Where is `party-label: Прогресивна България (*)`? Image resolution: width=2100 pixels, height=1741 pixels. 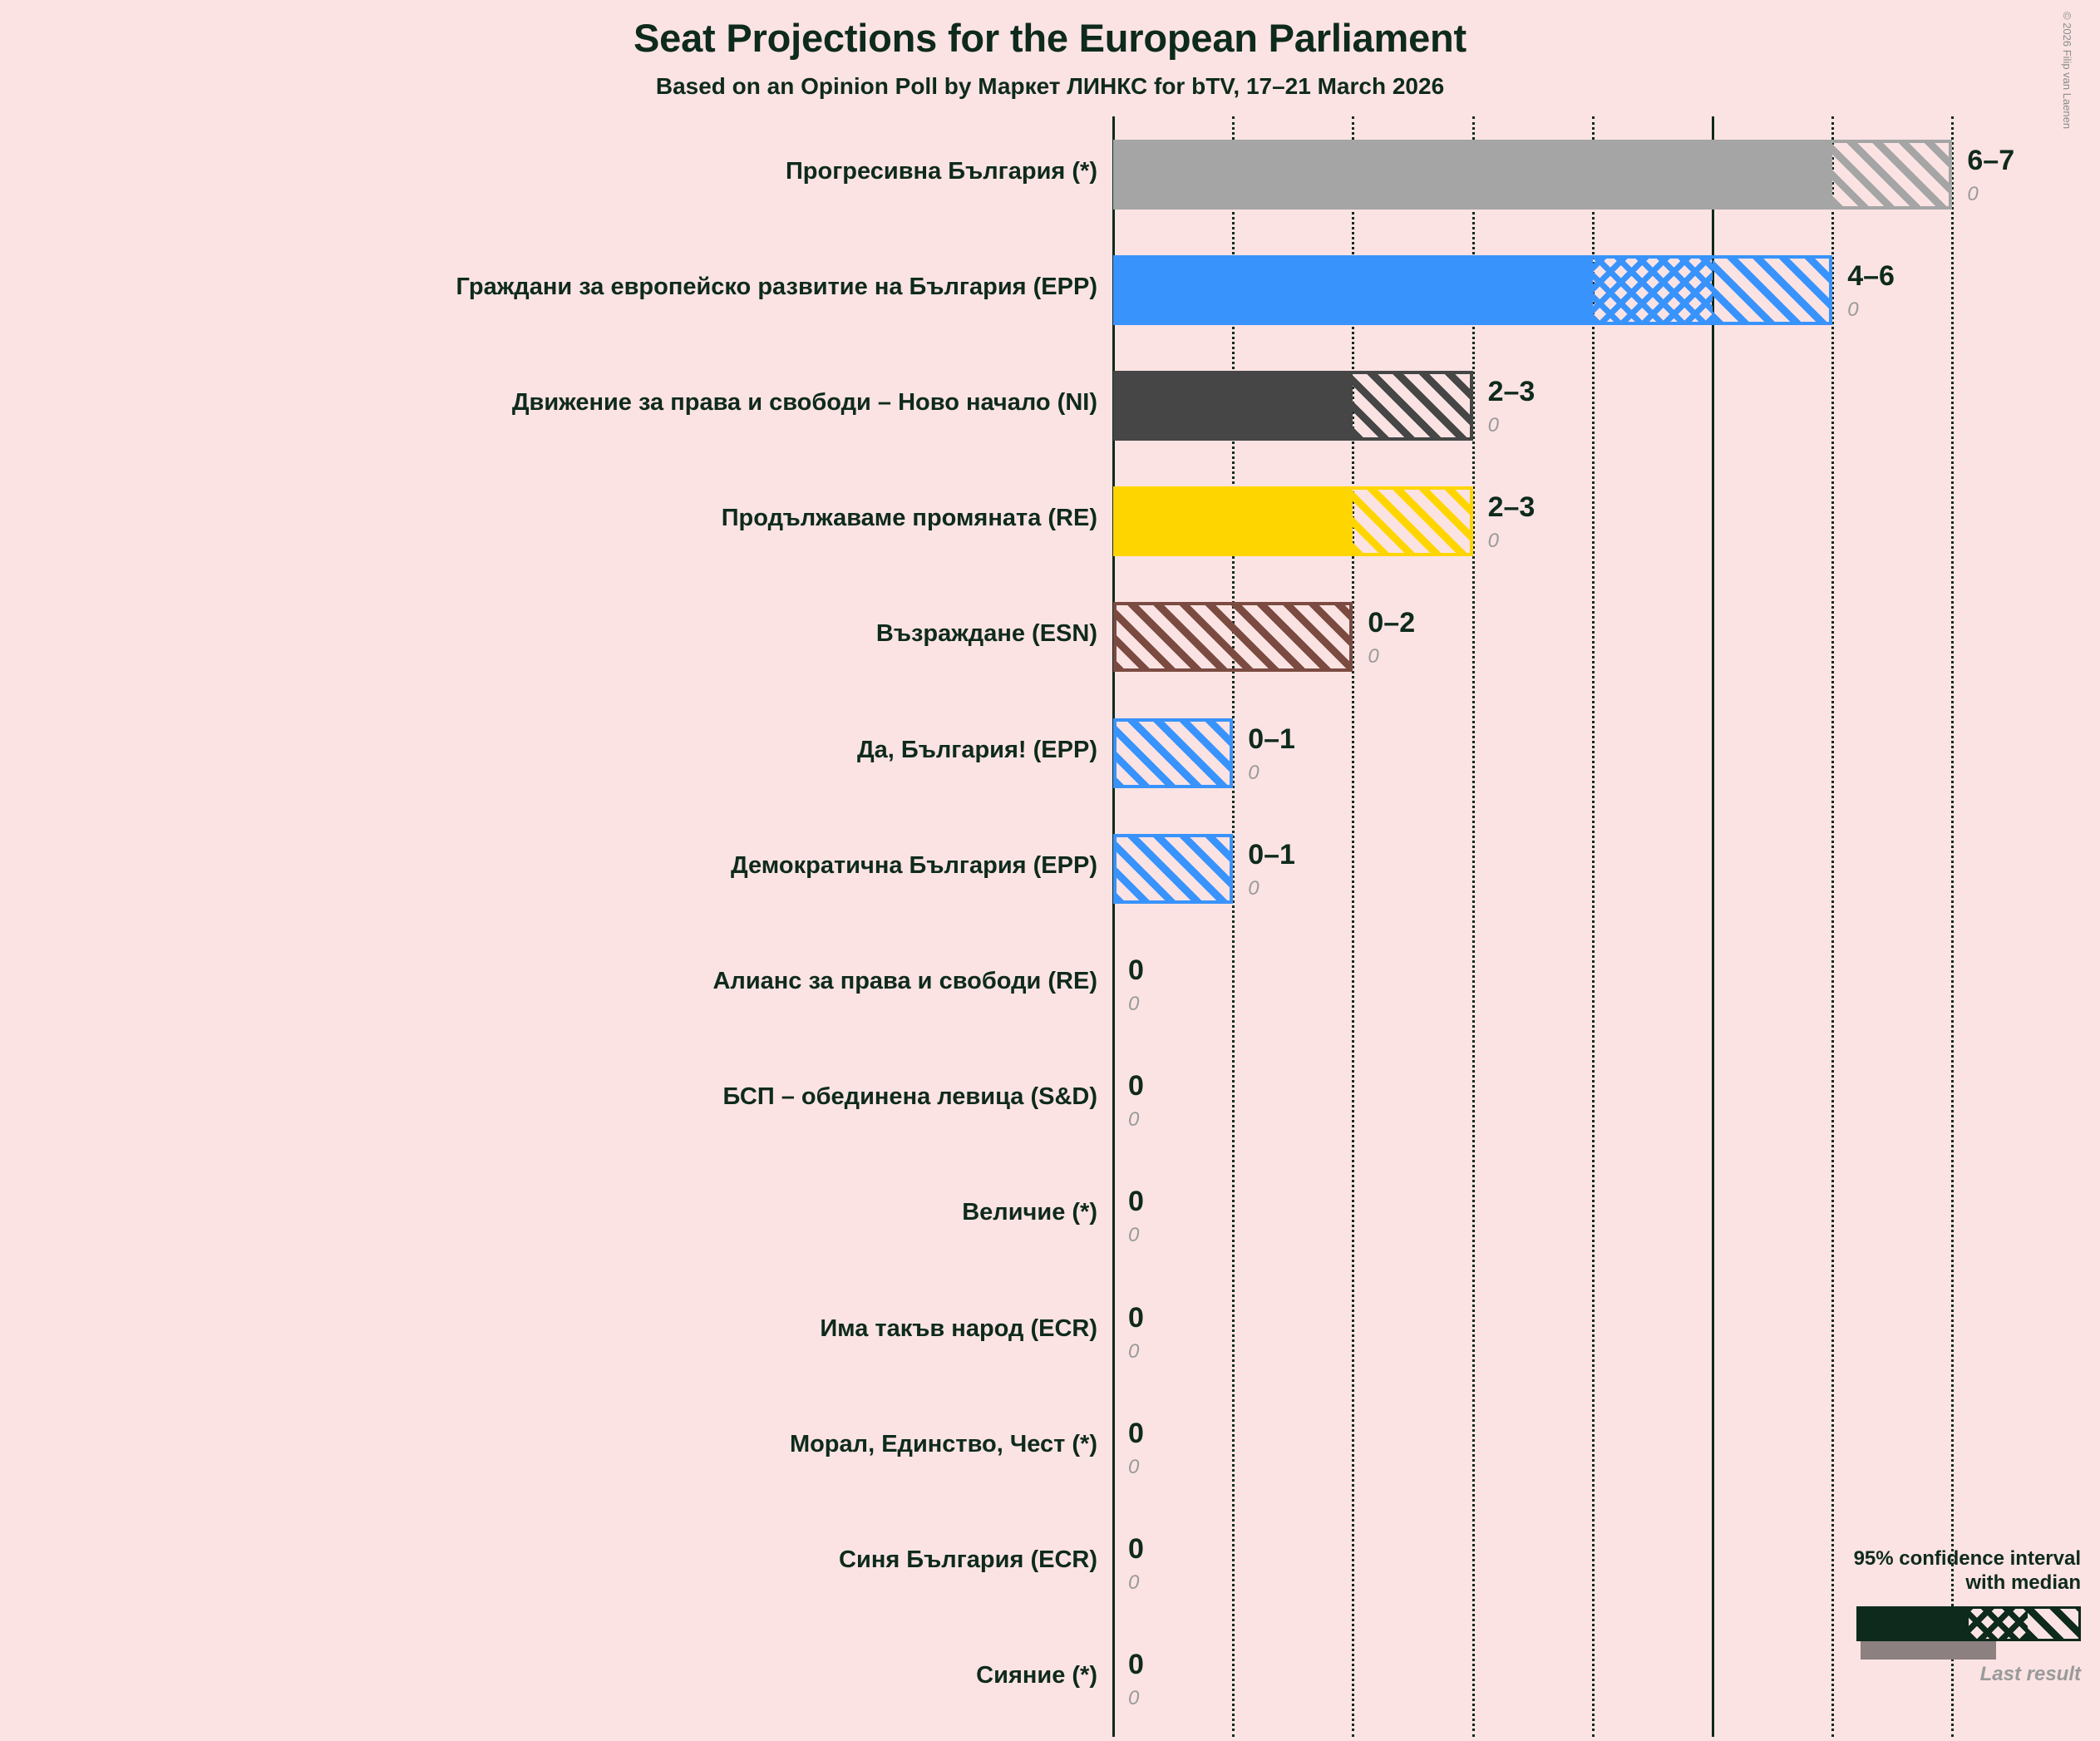 party-label: Прогресивна България (*) is located at coordinates (941, 171).